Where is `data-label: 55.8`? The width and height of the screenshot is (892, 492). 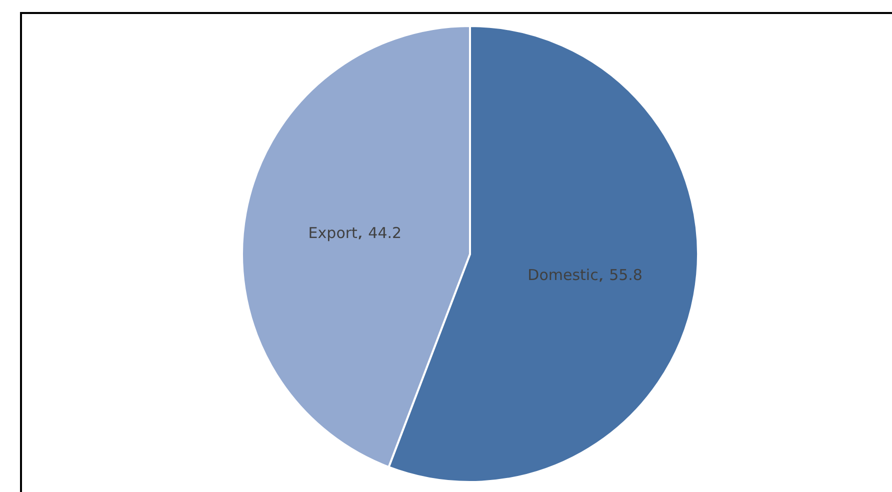
data-label: 55.8 is located at coordinates (623, 275).